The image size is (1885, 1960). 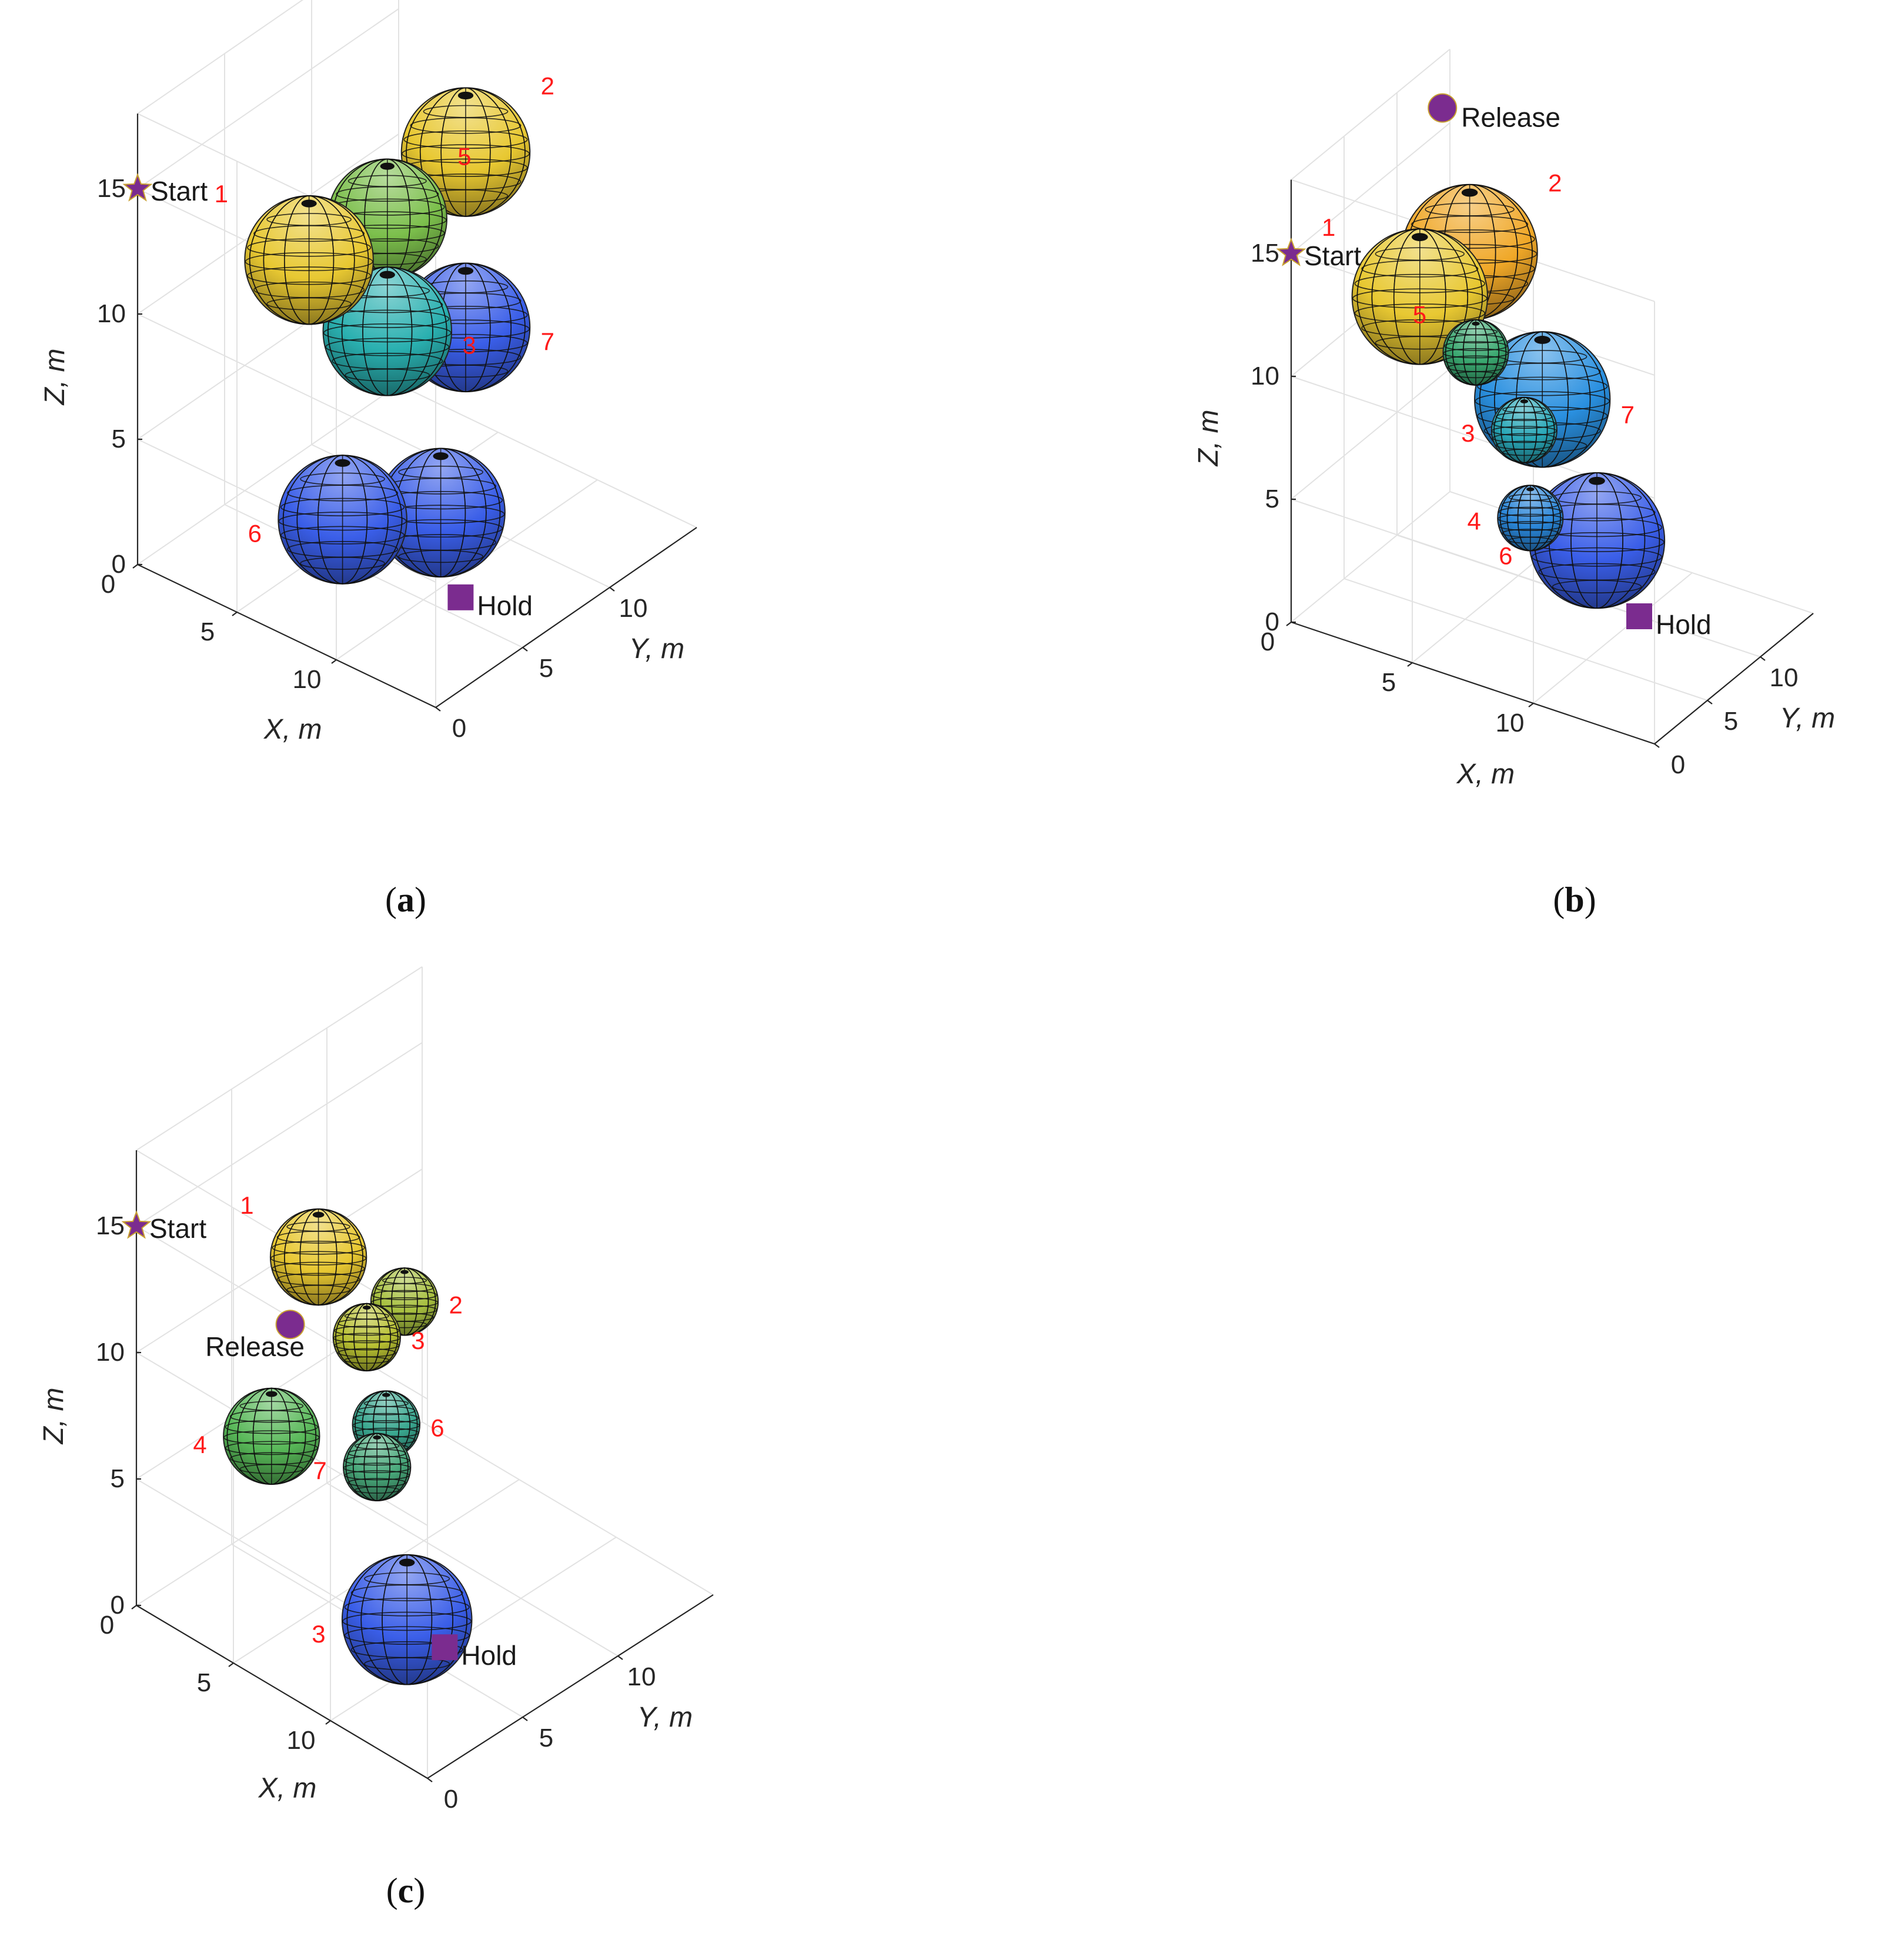 I want to click on y-tick-label: 5, so click(x=546, y=1738).